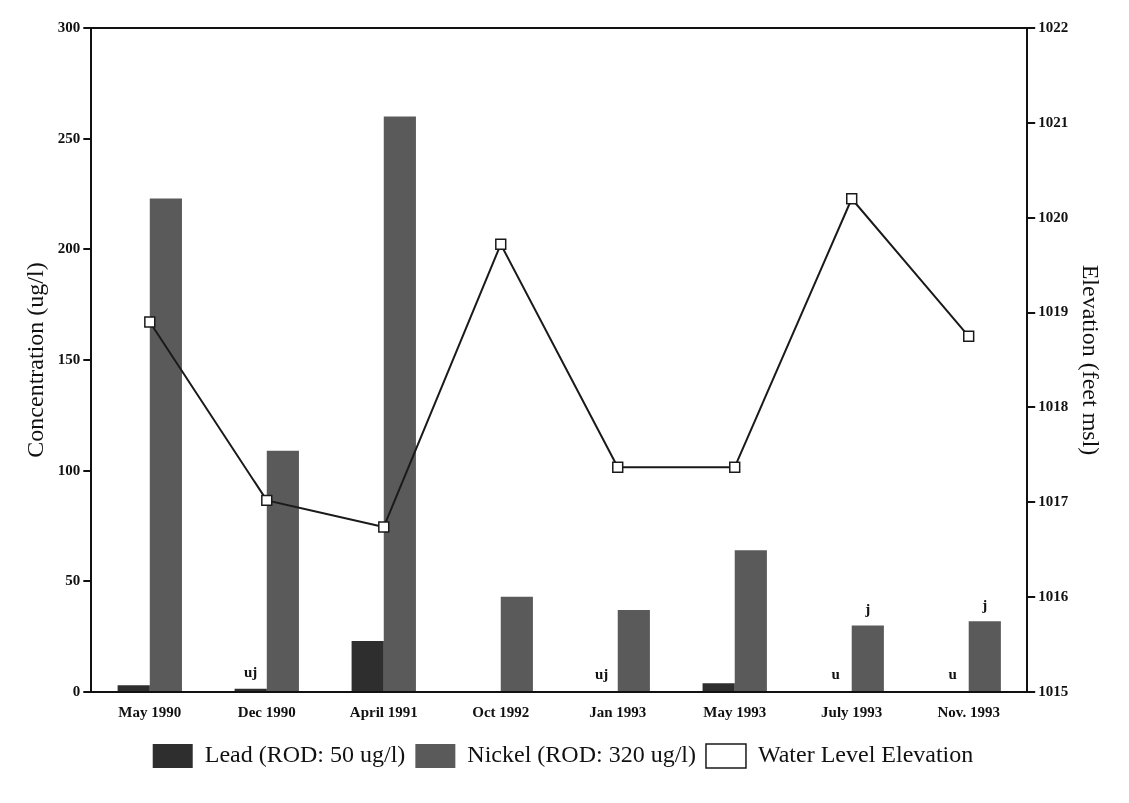 This screenshot has height=803, width=1129. I want to click on x-tick-label: May 1990, so click(150, 711).